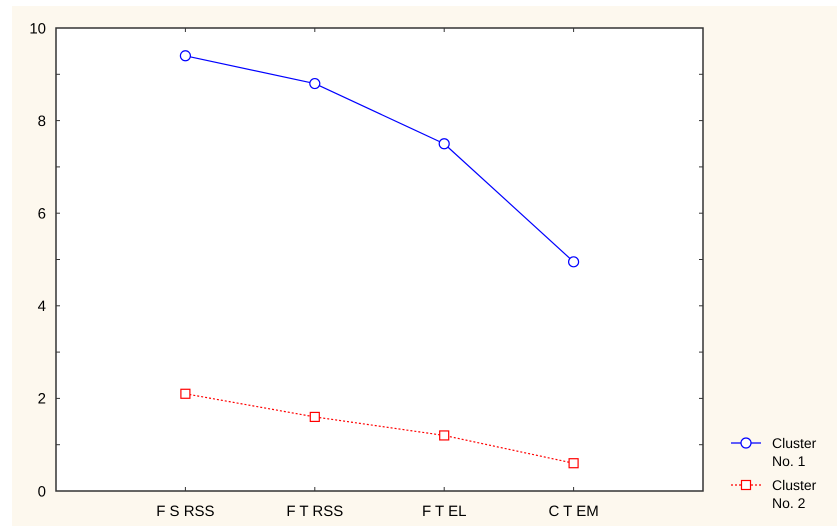 The width and height of the screenshot is (837, 526). I want to click on x-tick-label: F T RSS, so click(315, 511).